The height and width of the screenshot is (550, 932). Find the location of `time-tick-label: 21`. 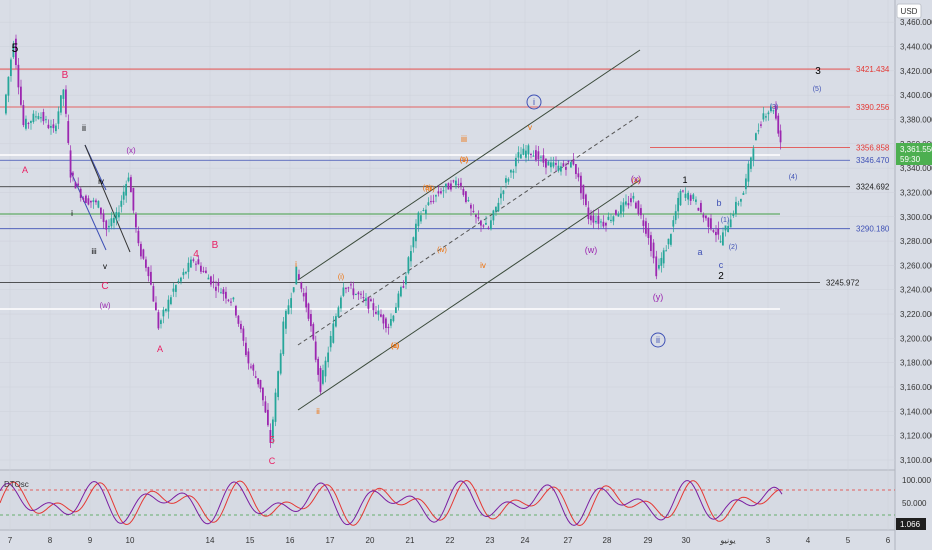

time-tick-label: 21 is located at coordinates (410, 540).